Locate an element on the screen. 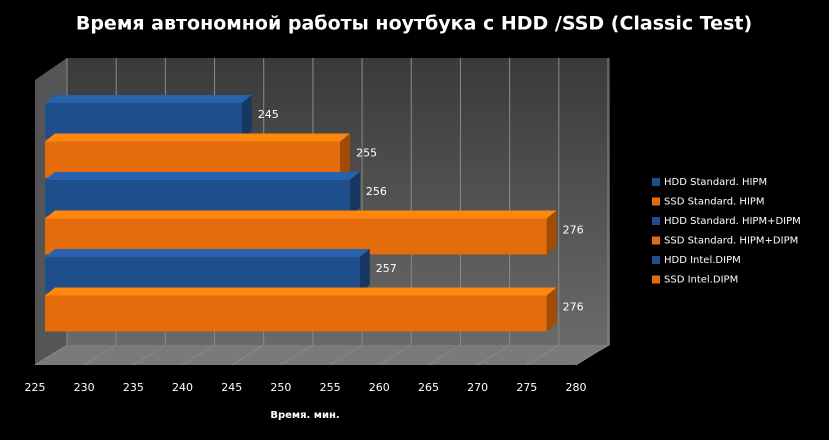  x-tick-label: 230 is located at coordinates (84, 387).